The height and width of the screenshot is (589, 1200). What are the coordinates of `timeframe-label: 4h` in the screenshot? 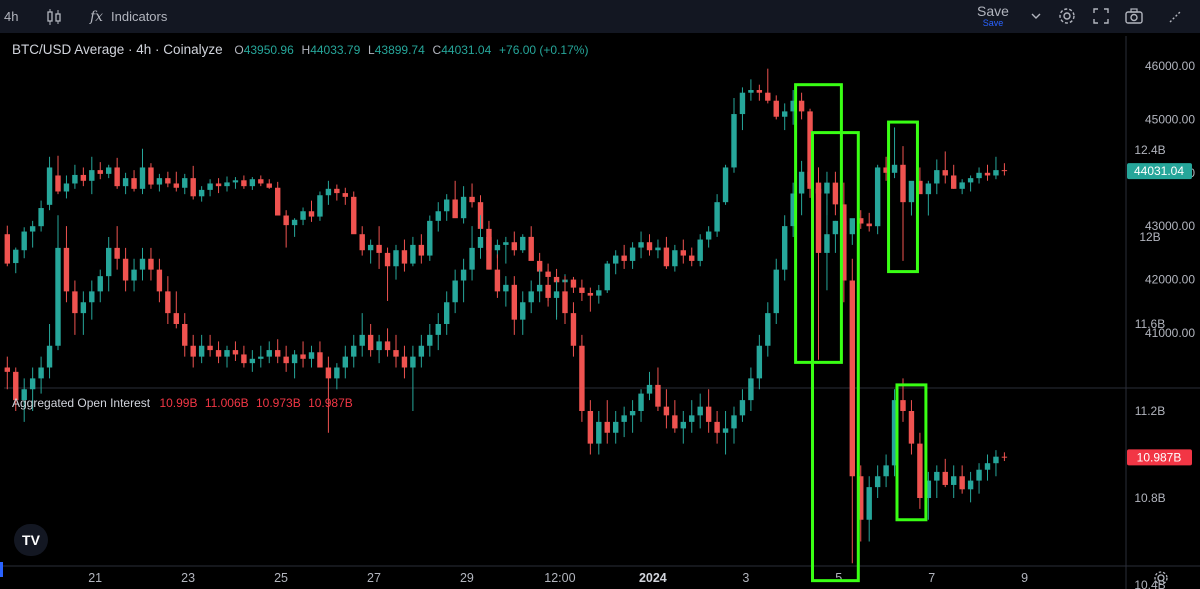 It's located at (11, 16).